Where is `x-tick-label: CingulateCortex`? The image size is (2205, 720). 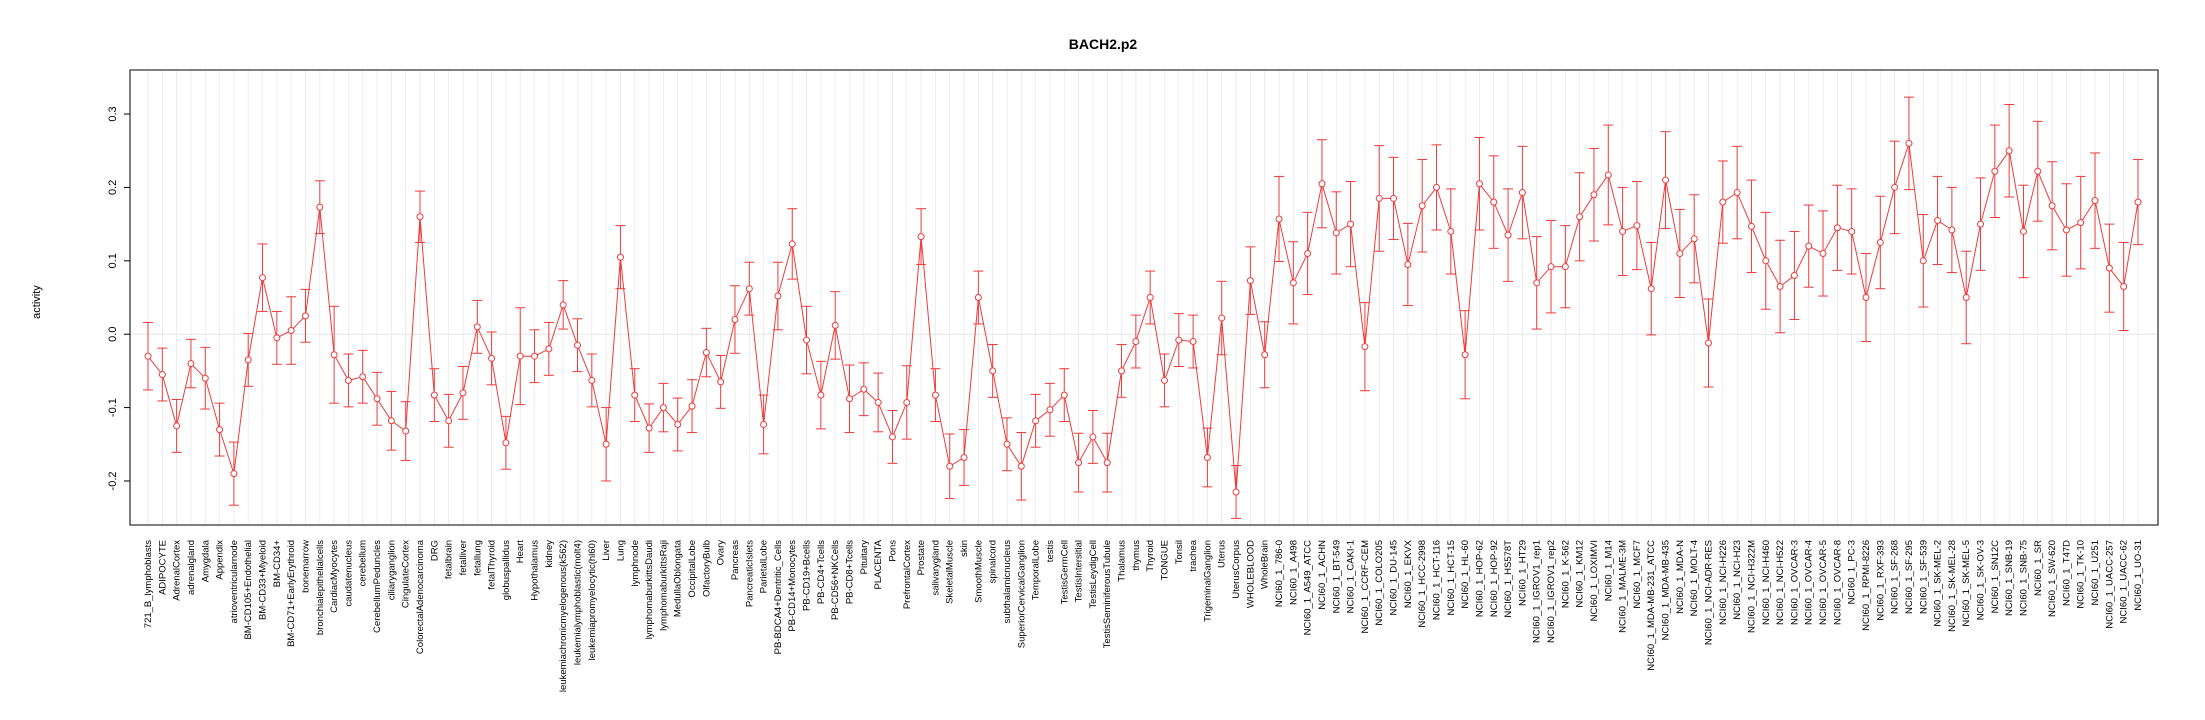
x-tick-label: CingulateCortex is located at coordinates (406, 574).